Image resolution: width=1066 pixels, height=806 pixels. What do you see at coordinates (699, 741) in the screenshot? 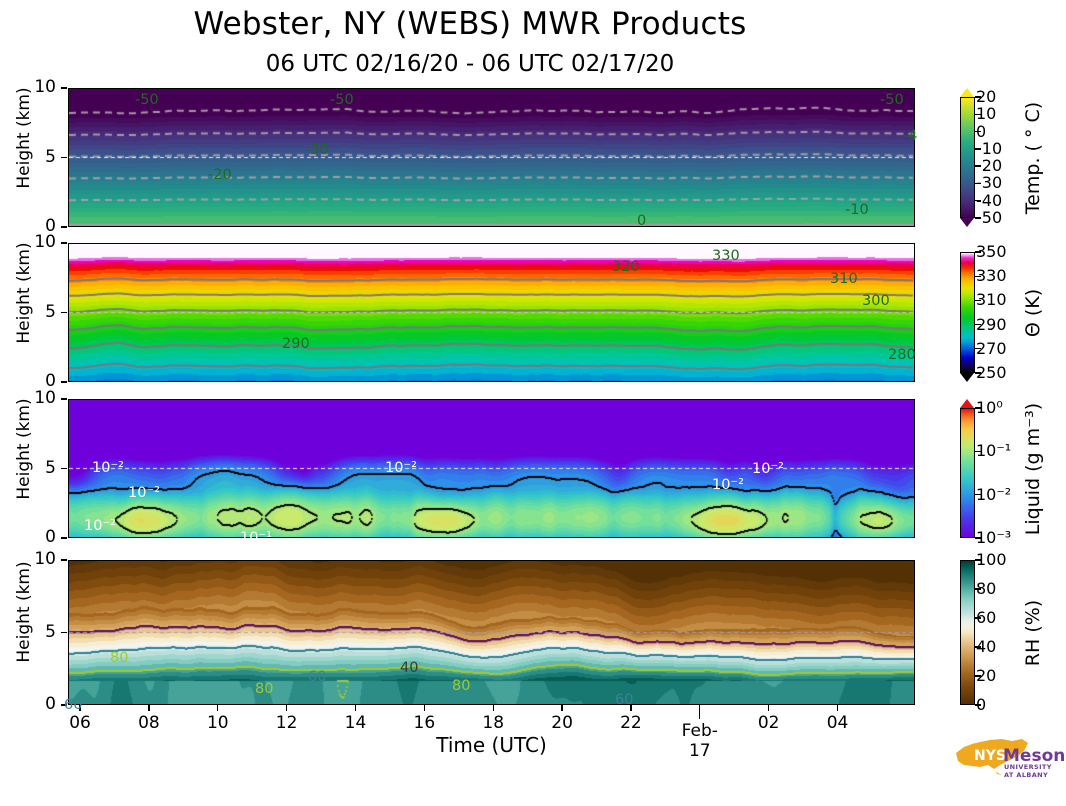
I see `x-tick-label: Feb-17` at bounding box center [699, 741].